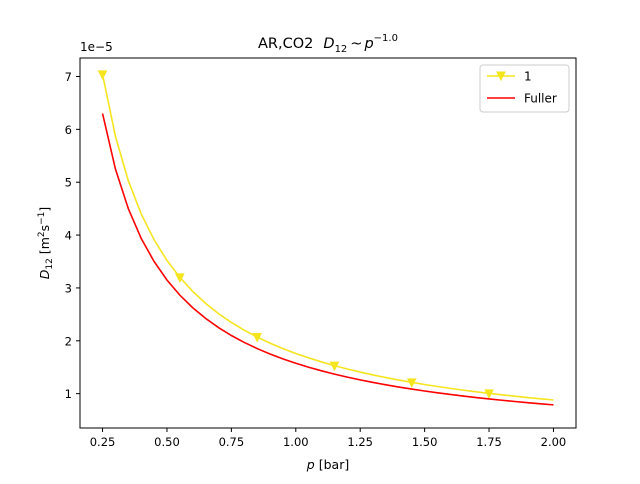 The width and height of the screenshot is (640, 484). I want to click on y-axis-label-unit-mid: s, so click(44, 228).